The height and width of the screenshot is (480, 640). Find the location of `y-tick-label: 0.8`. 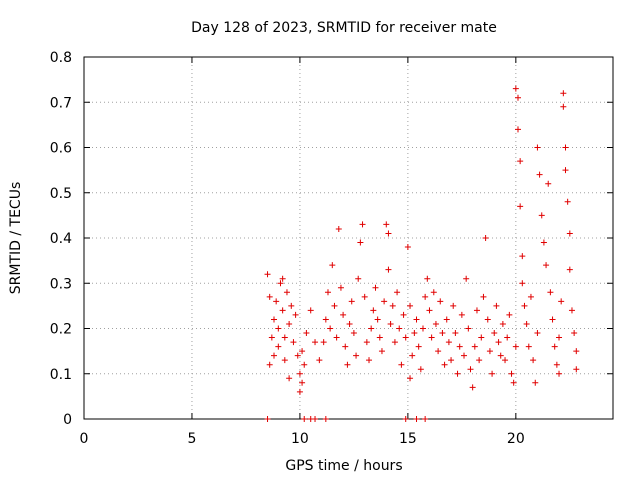

y-tick-label: 0.8 is located at coordinates (61, 58).